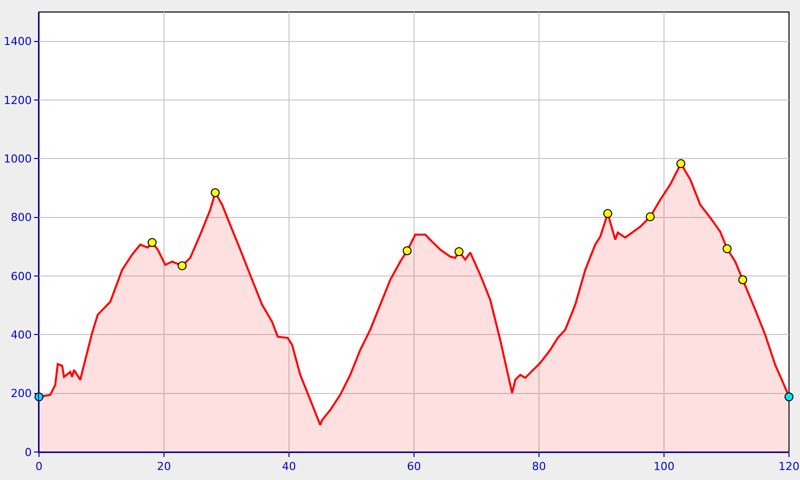 This screenshot has height=480, width=800. What do you see at coordinates (28, 452) in the screenshot?
I see `y-tick-label: 0` at bounding box center [28, 452].